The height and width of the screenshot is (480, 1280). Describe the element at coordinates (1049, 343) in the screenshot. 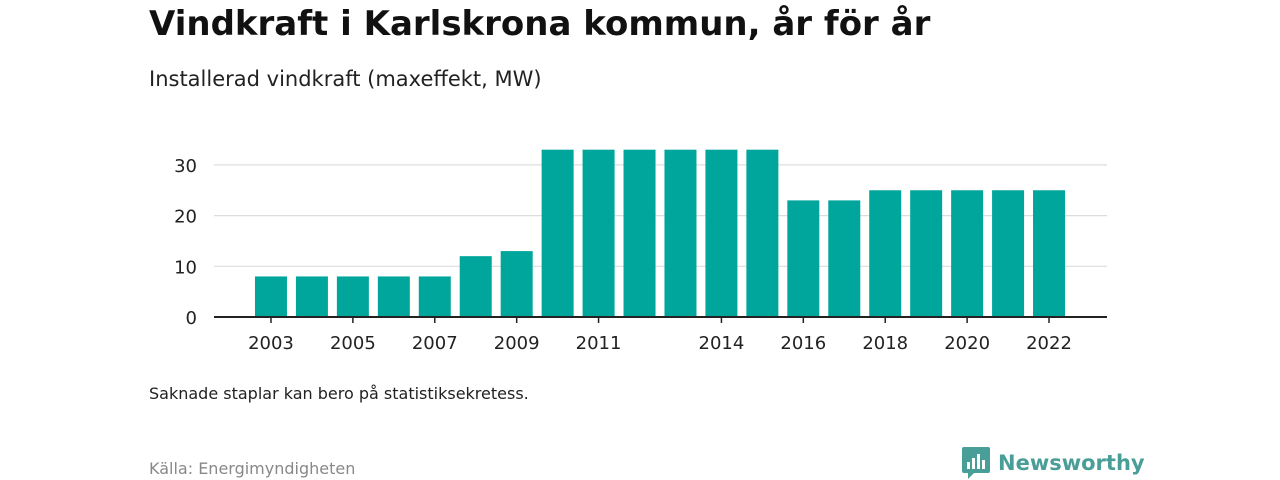

I see `x-tick-label: 2022` at that location.